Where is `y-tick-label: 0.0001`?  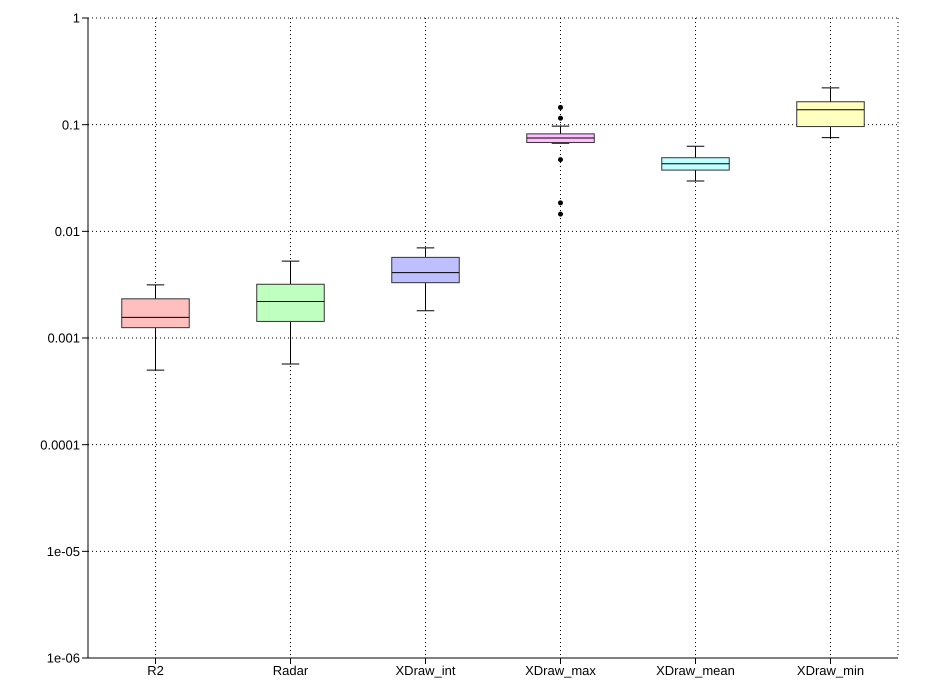
y-tick-label: 0.0001 is located at coordinates (60, 444).